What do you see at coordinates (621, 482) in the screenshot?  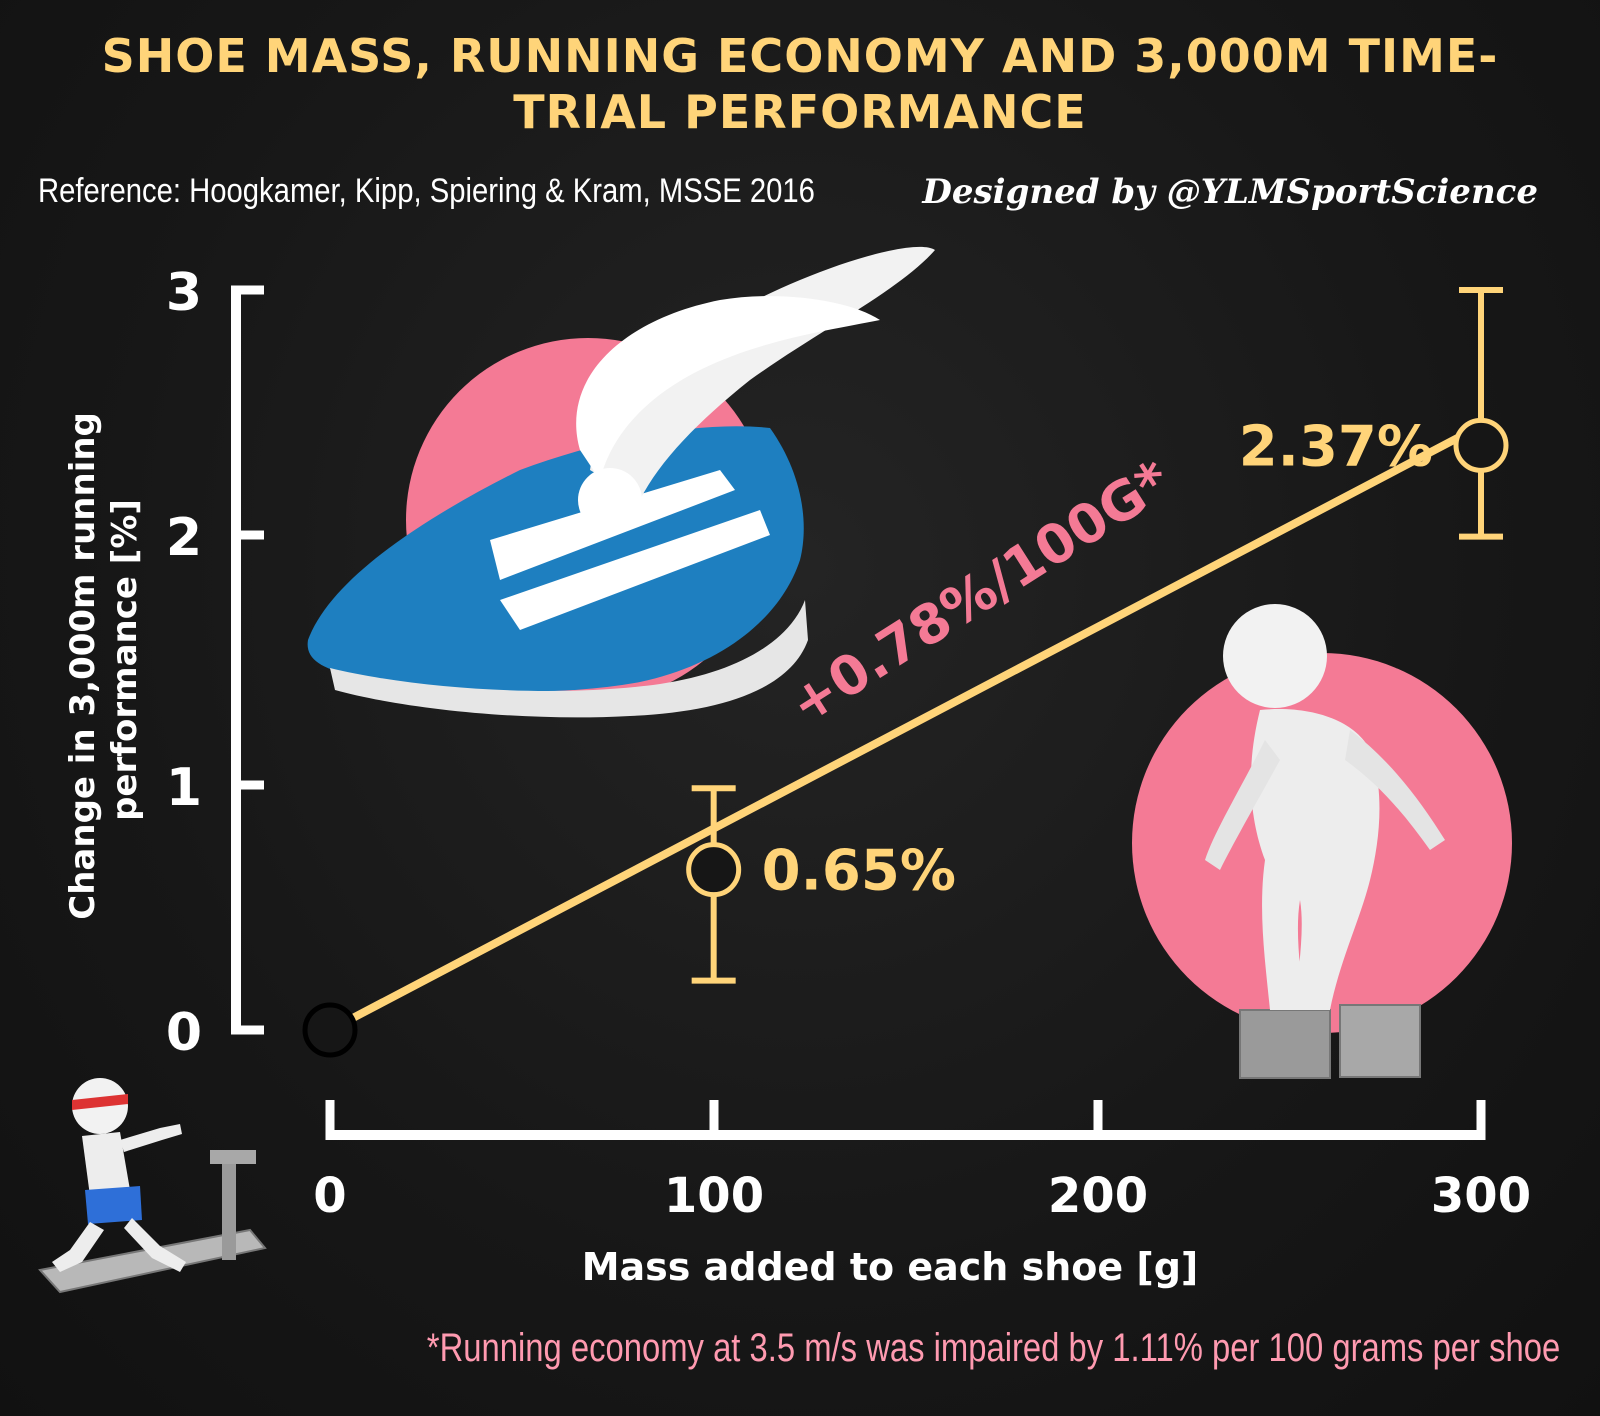 I see `winged-shoe-icon` at bounding box center [621, 482].